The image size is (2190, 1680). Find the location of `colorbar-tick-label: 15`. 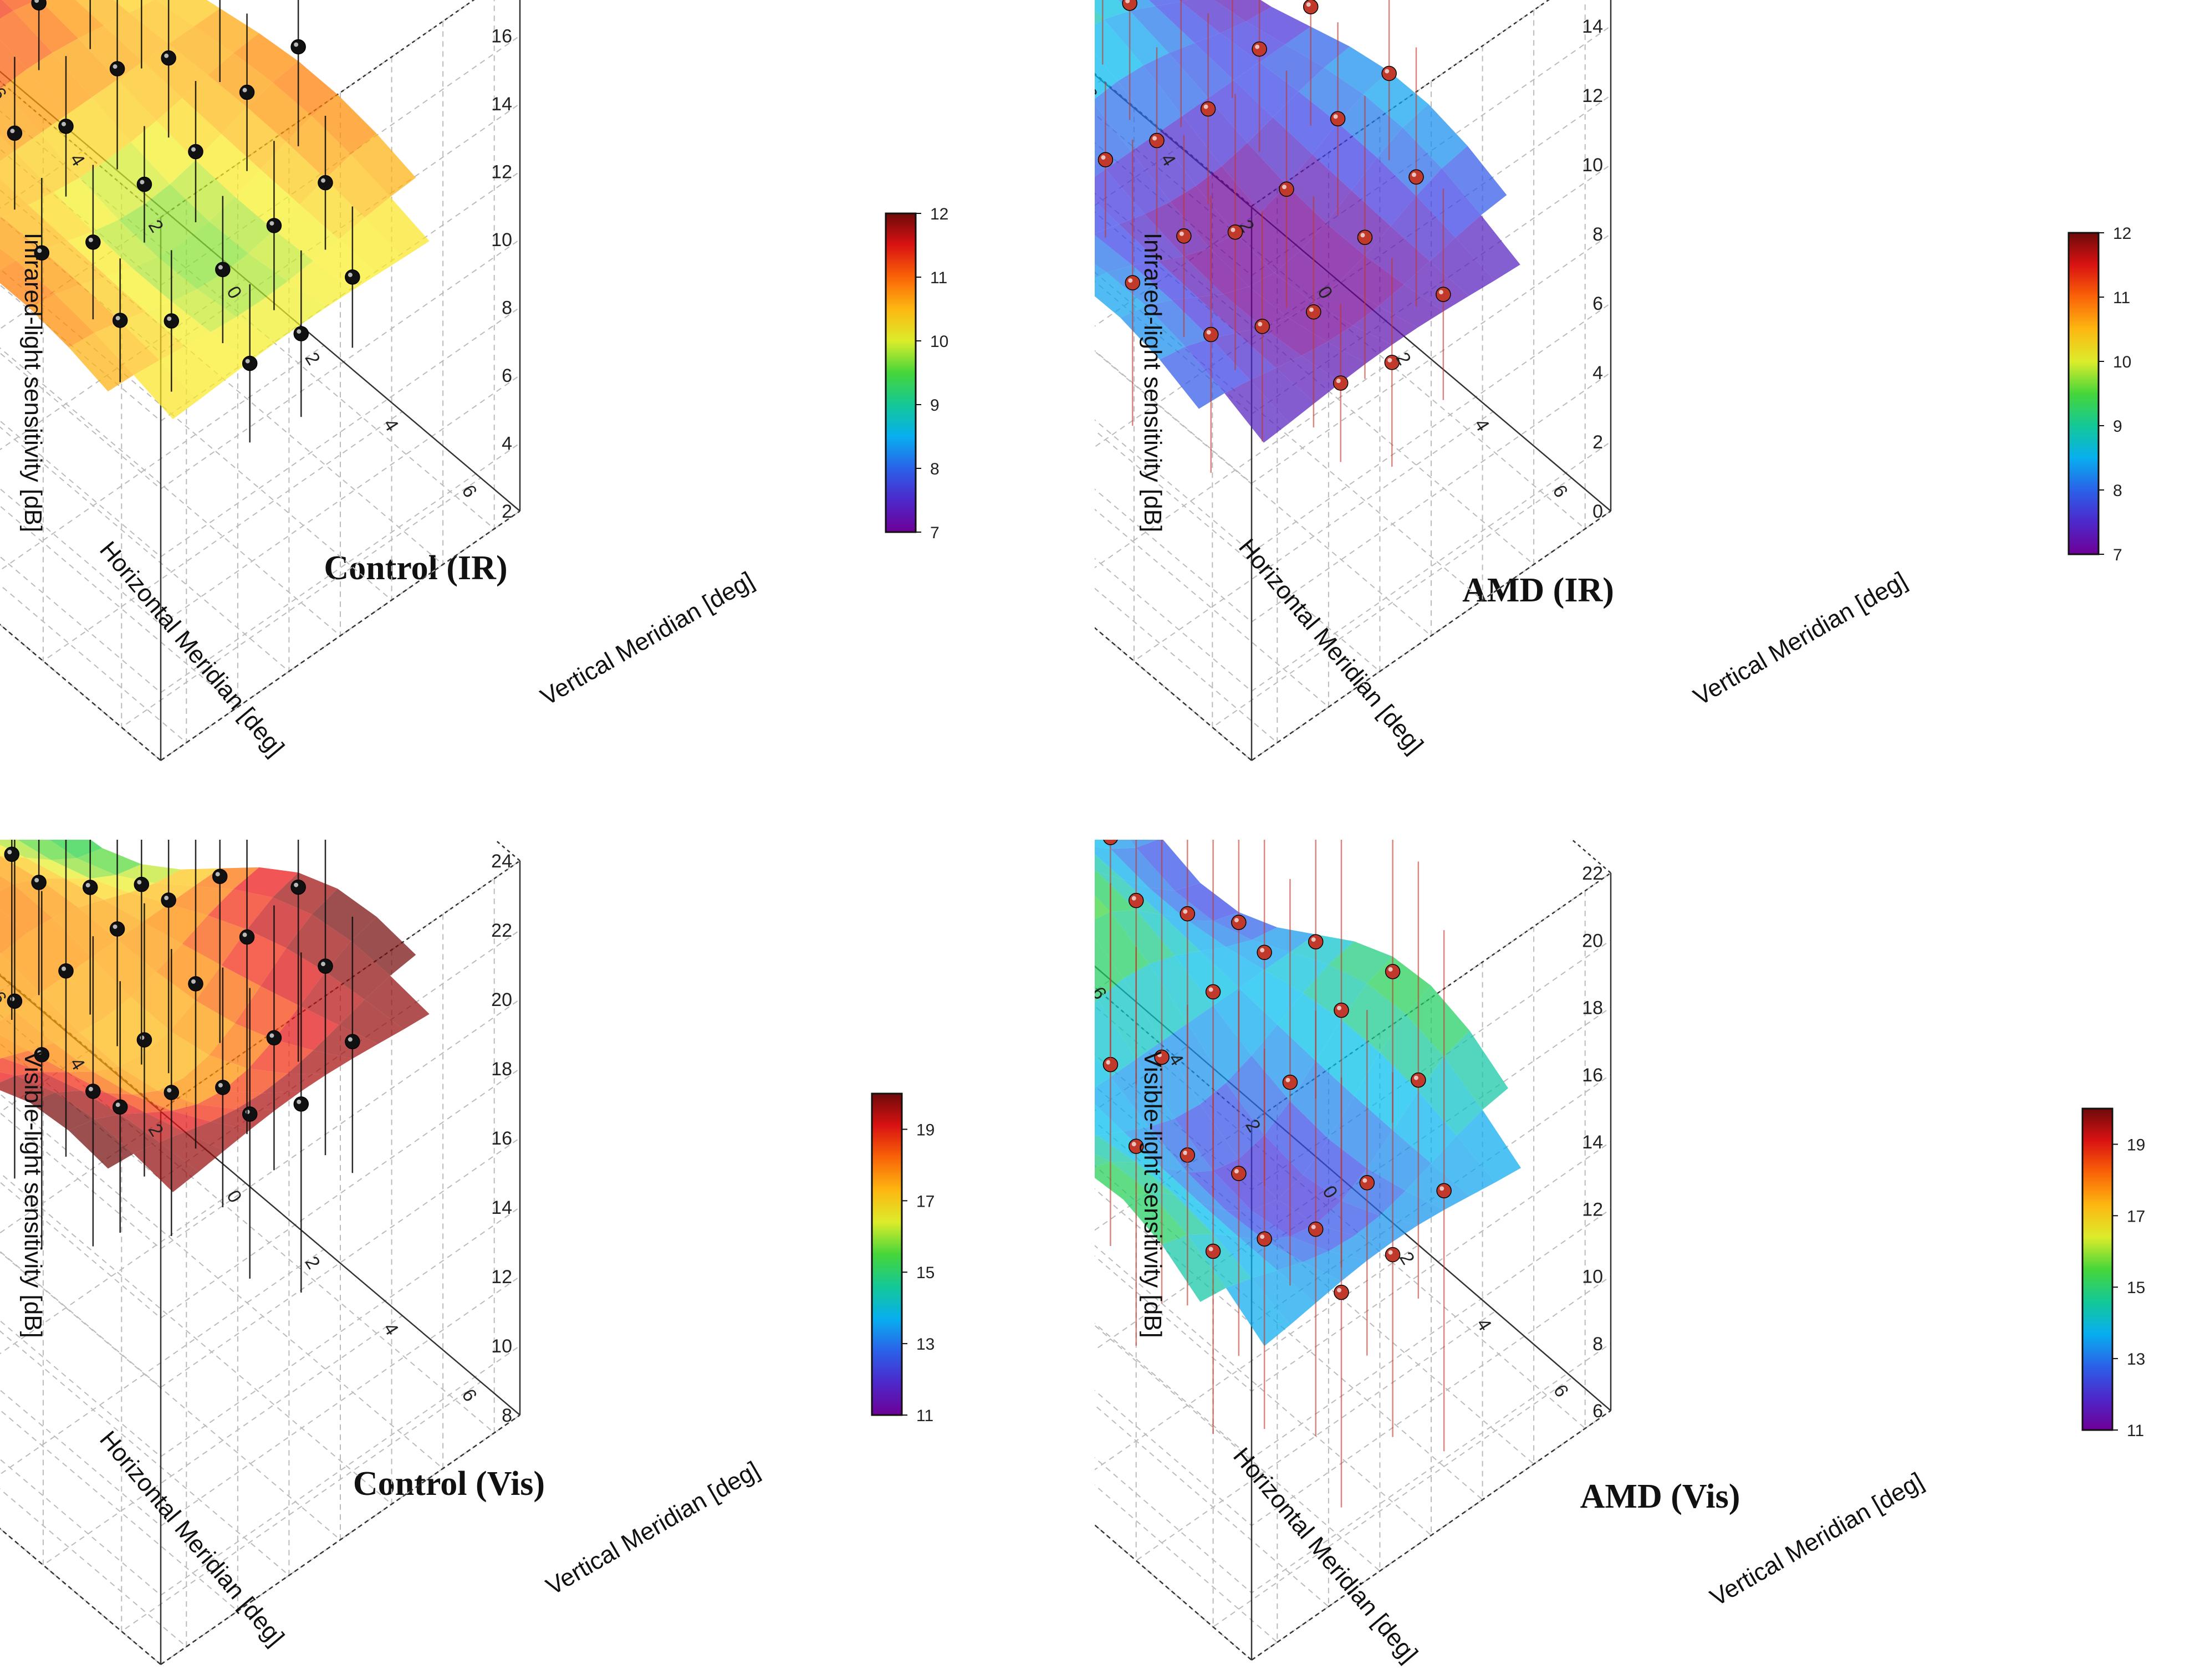

colorbar-tick-label: 15 is located at coordinates (2136, 1288).